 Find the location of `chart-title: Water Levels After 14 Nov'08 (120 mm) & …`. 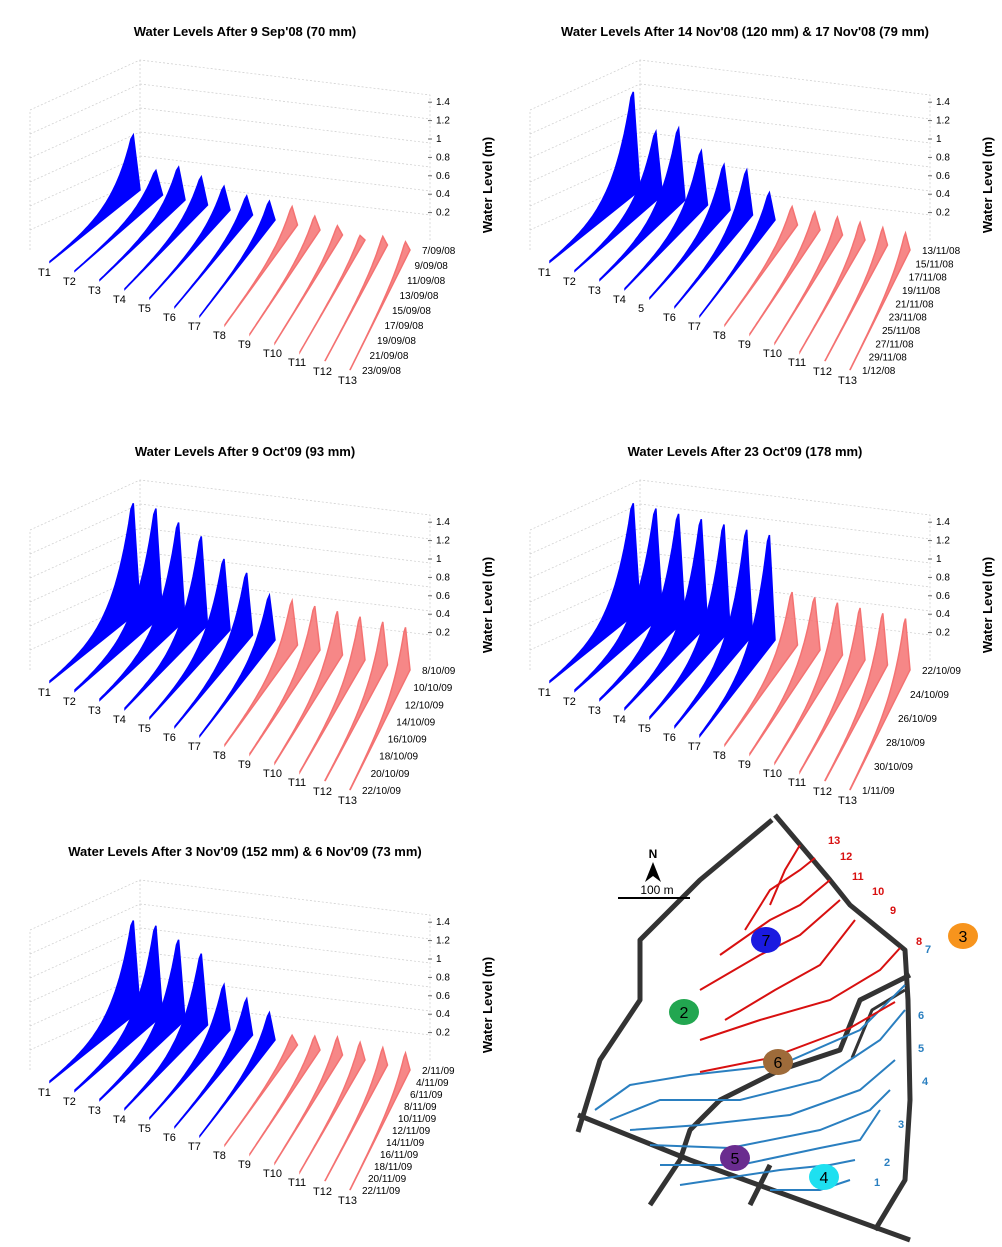

chart-title: Water Levels After 14 Nov'08 (120 mm) & … is located at coordinates (745, 31).